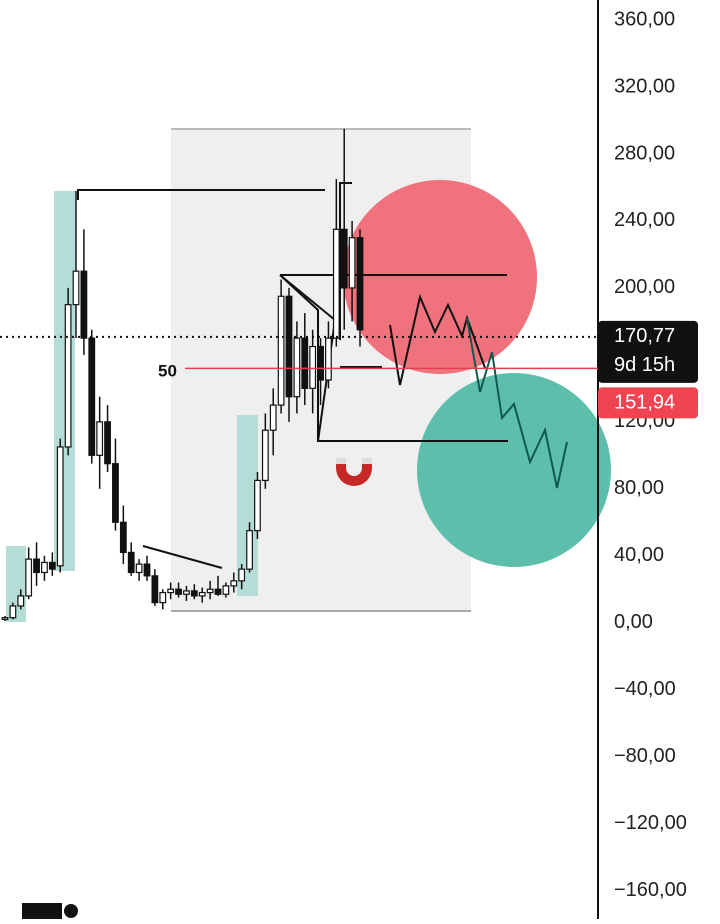 This screenshot has height=924, width=720. What do you see at coordinates (648, 351) in the screenshot?
I see `last-price-box` at bounding box center [648, 351].